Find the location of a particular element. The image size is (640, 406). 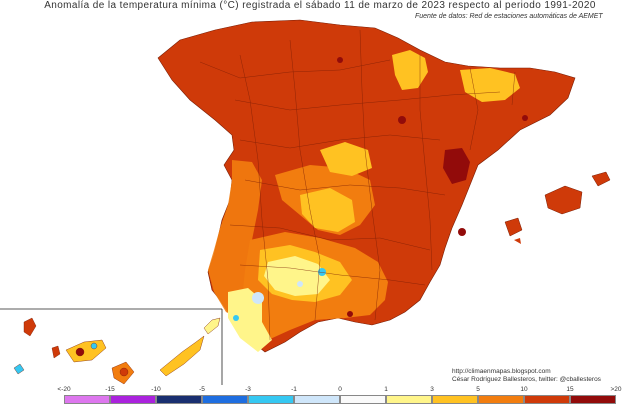

mild-zone-duero is located at coordinates (346, 159).